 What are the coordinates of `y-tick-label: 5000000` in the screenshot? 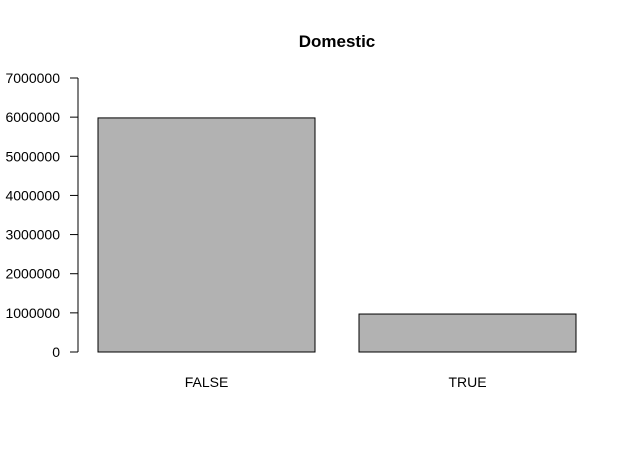 It's located at (32, 156).